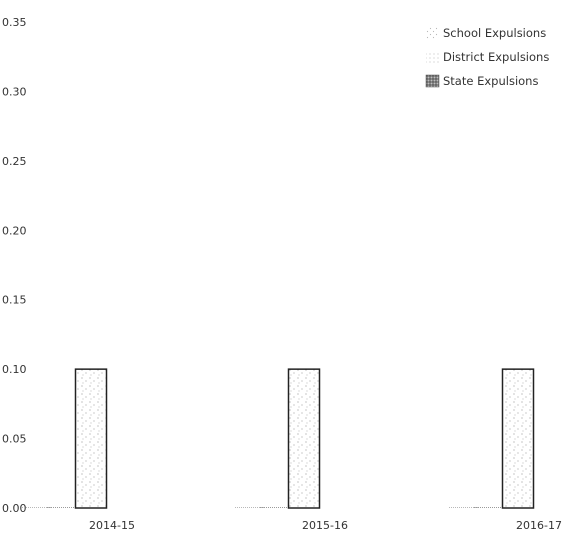  What do you see at coordinates (14, 508) in the screenshot?
I see `y-tick-label: 0.00` at bounding box center [14, 508].